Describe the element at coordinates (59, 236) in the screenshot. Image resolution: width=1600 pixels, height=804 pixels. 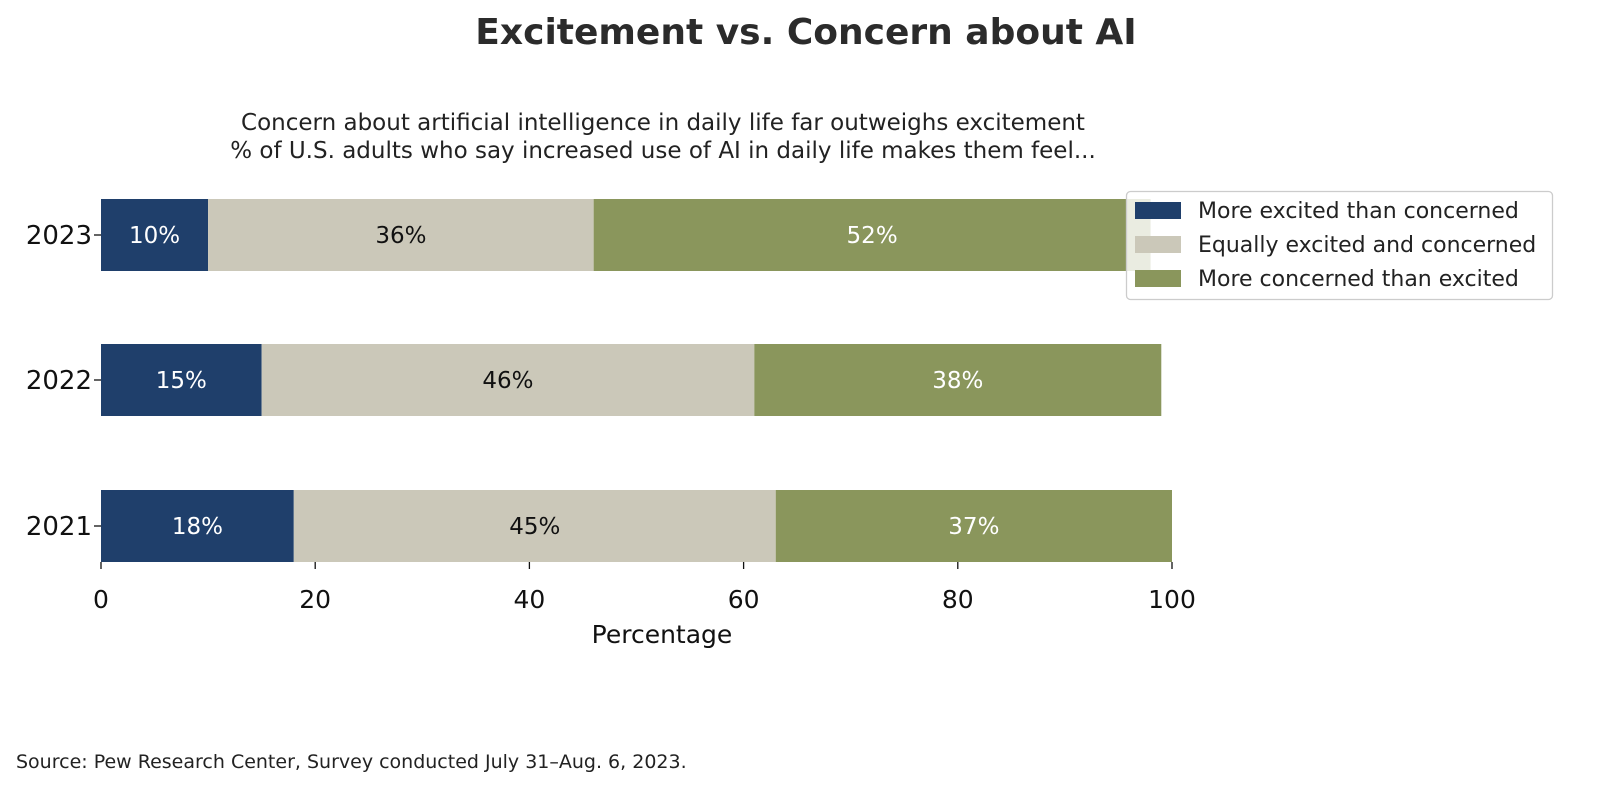
I see `y-tick-label-2023: 2023` at that location.